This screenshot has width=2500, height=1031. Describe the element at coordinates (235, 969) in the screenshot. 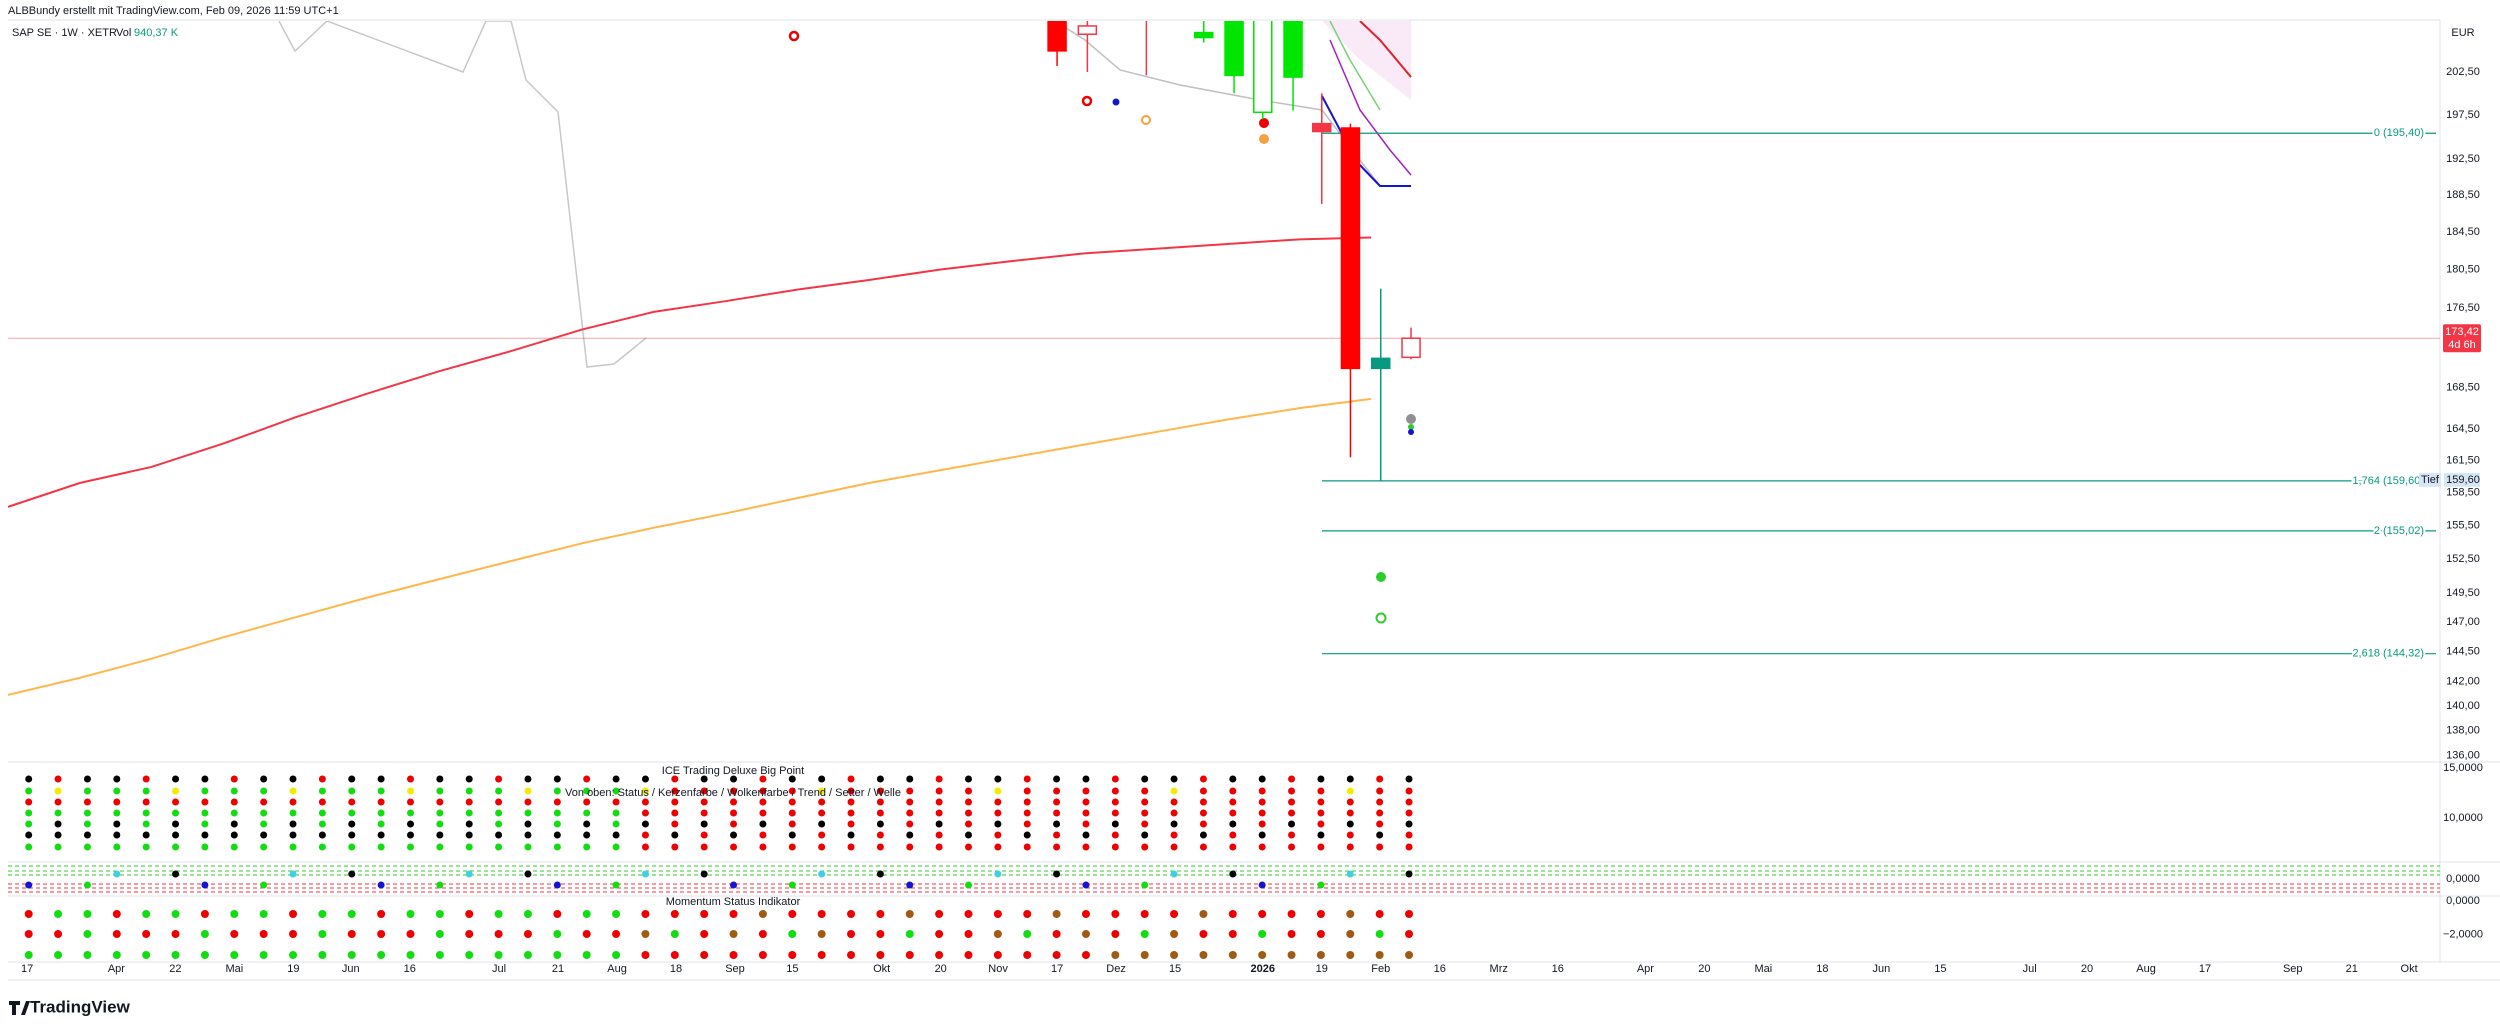

I see `x-tick-label: Mai` at that location.